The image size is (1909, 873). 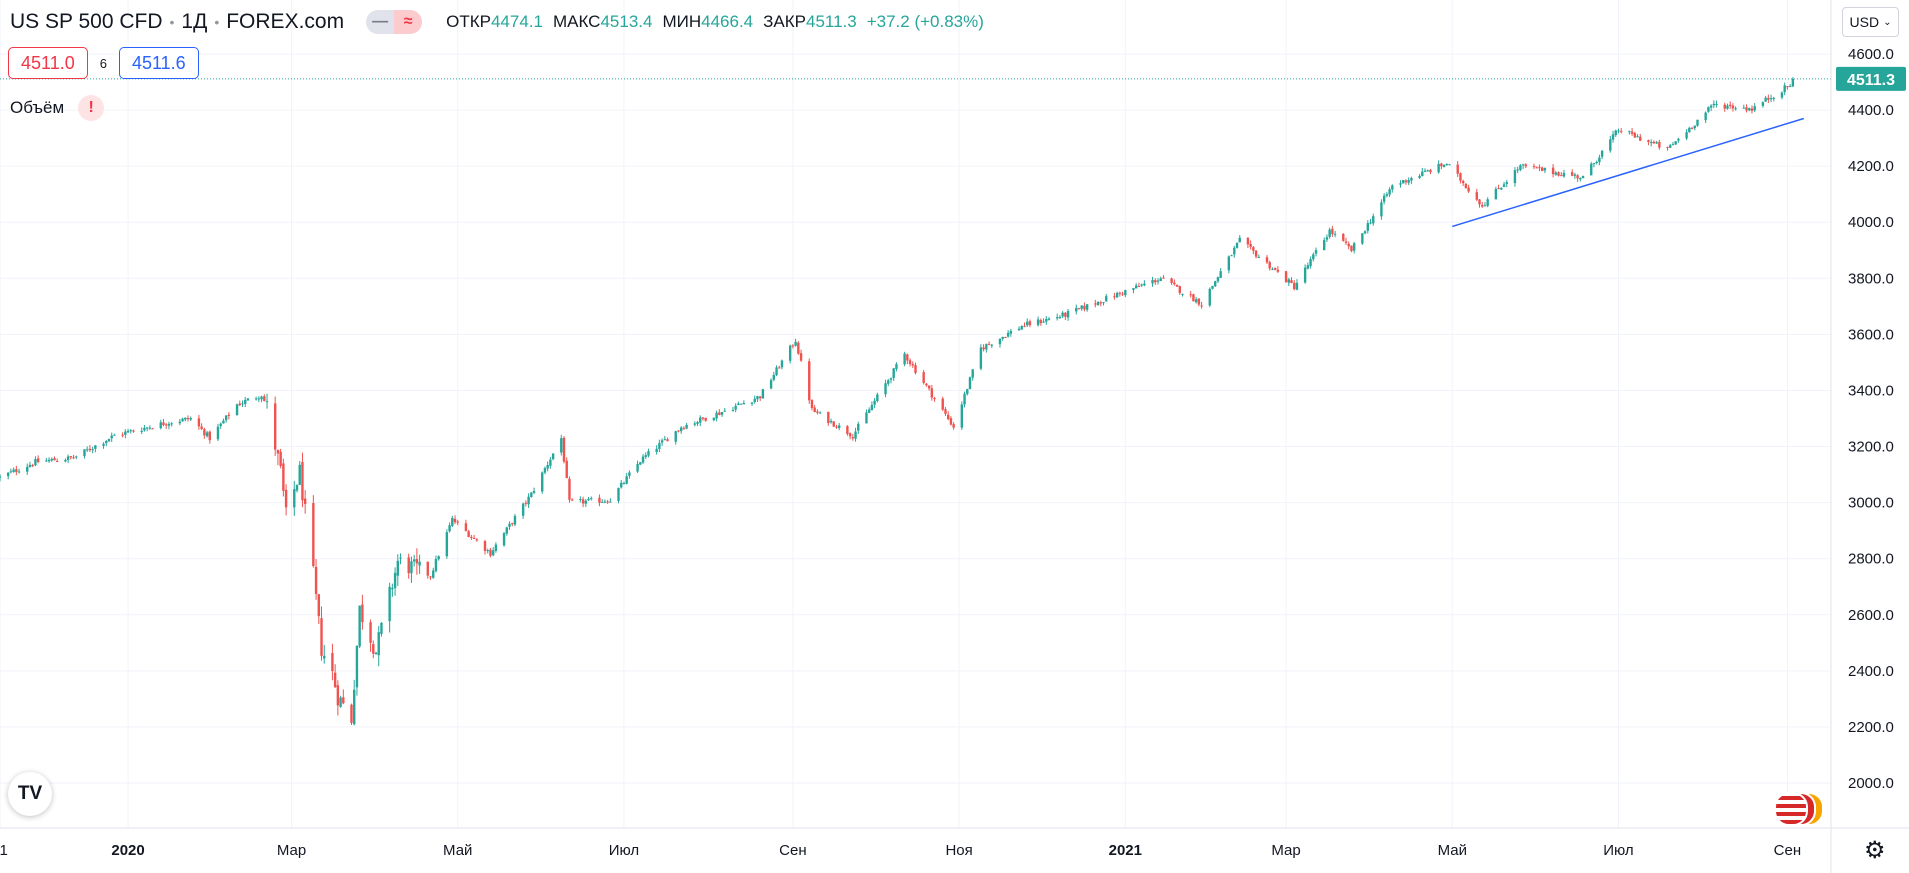 What do you see at coordinates (86, 21) in the screenshot?
I see `symbol-name: US SP 500 CFD` at bounding box center [86, 21].